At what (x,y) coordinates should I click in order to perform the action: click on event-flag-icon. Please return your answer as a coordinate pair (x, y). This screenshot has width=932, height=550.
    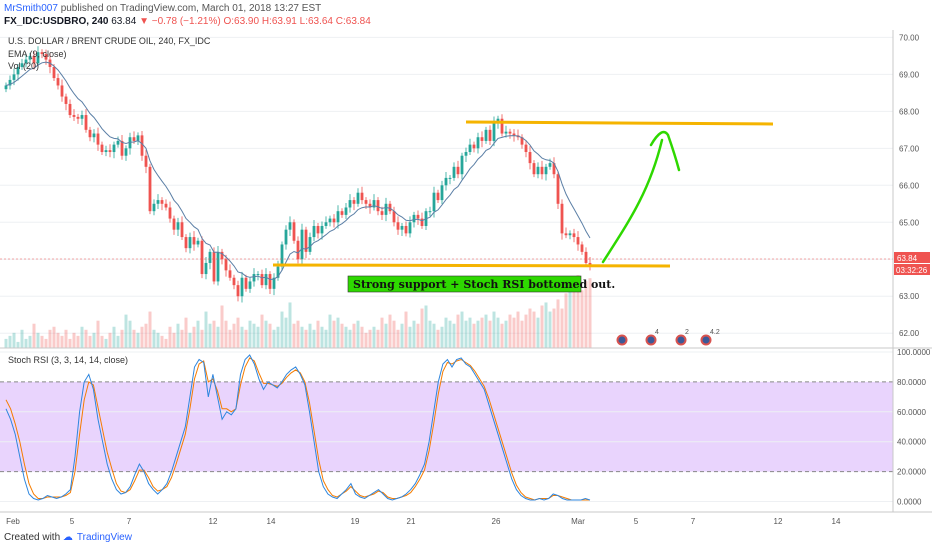
    Looking at the image, I should click on (622, 340).